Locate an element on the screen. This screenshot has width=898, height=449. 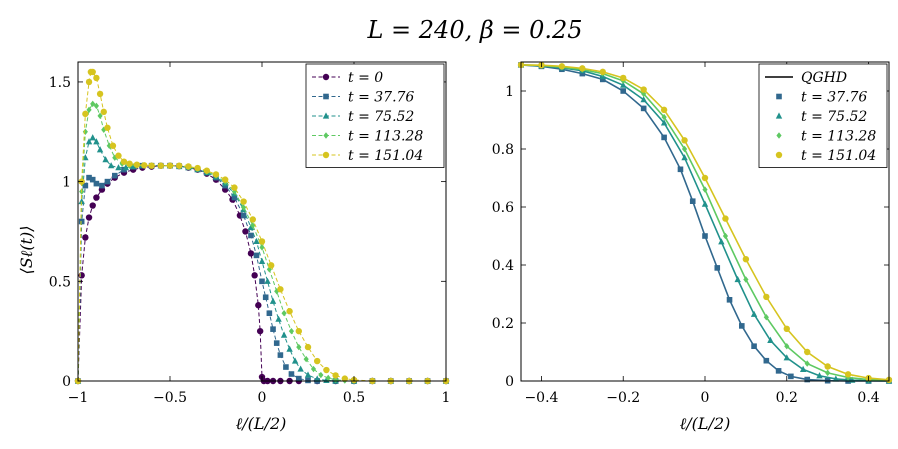
left-y-tick-label-2: 1 is located at coordinates (66, 183).